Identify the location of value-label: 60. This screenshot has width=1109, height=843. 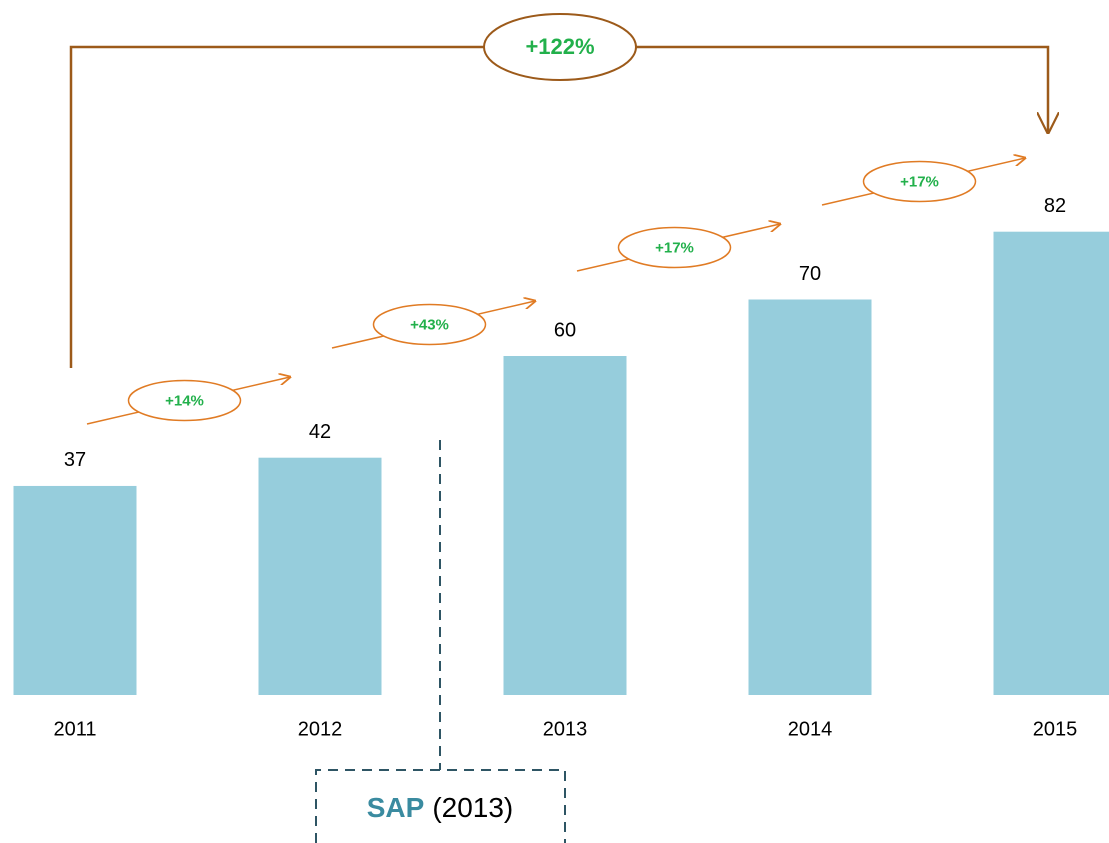
(565, 330).